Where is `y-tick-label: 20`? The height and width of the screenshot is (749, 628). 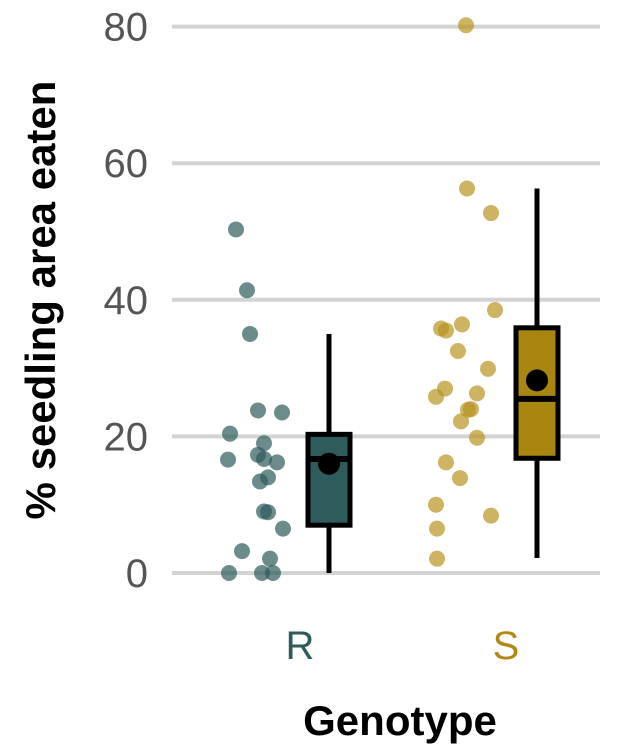 y-tick-label: 20 is located at coordinates (126, 437).